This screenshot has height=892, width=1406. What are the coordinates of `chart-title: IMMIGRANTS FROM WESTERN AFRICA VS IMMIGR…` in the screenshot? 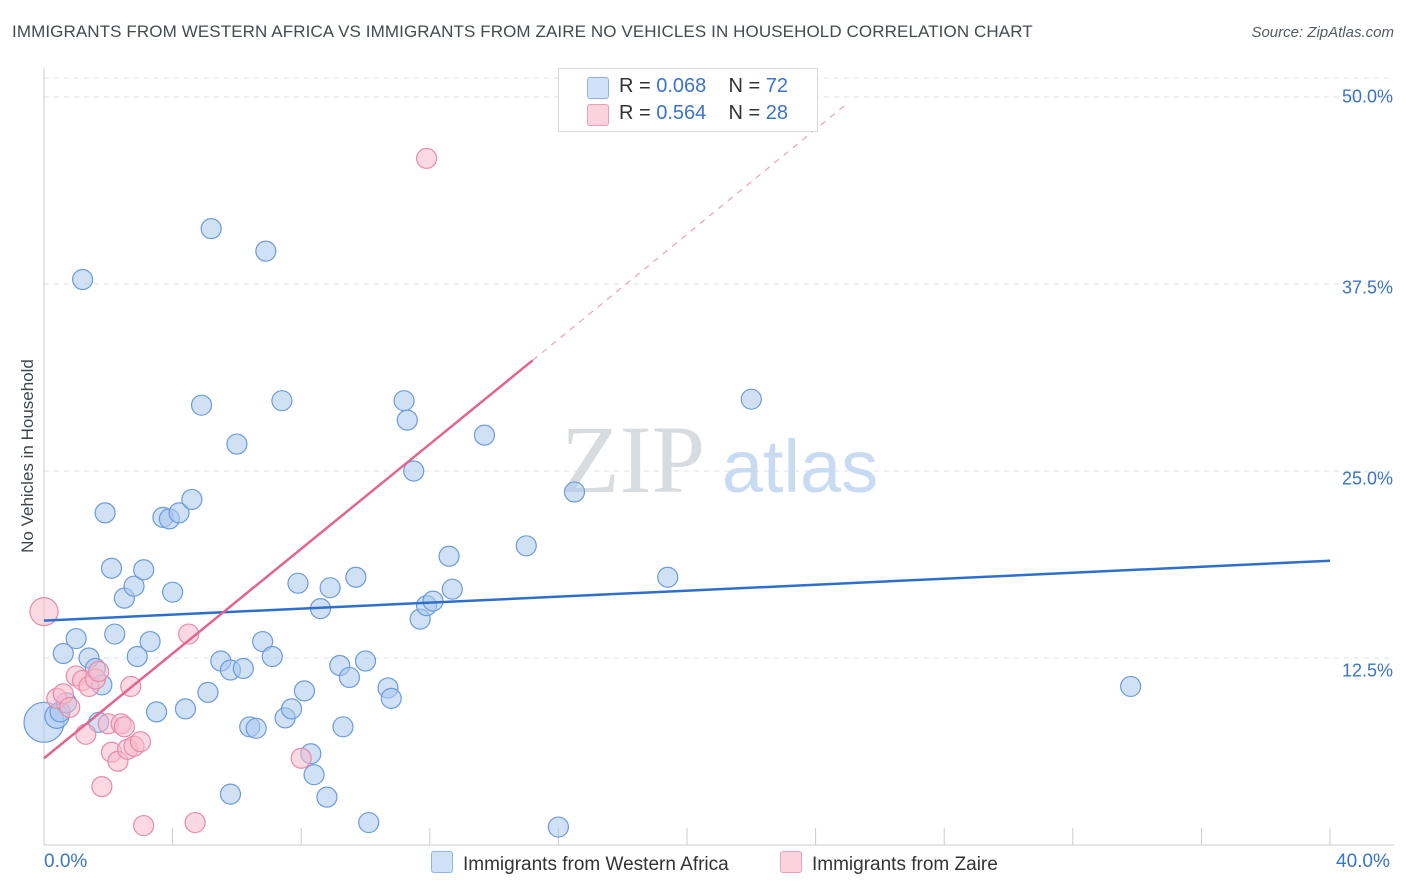 It's located at (522, 31).